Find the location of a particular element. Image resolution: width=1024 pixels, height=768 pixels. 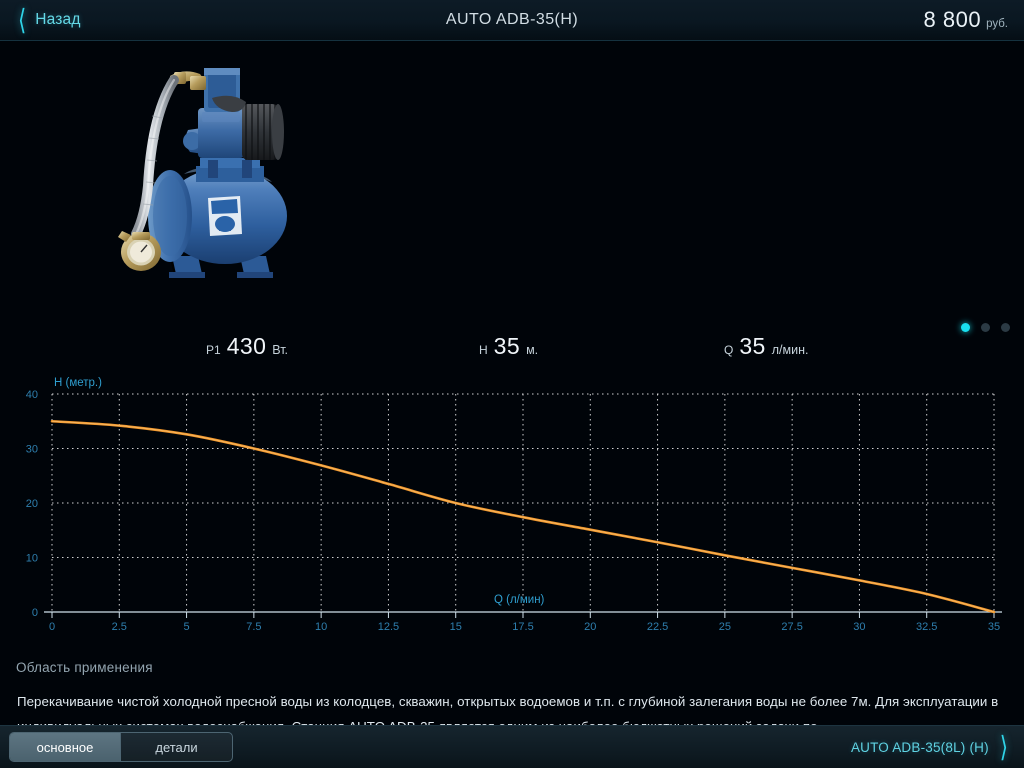

view-mode-segmented-control: основное детали is located at coordinates (121, 747).